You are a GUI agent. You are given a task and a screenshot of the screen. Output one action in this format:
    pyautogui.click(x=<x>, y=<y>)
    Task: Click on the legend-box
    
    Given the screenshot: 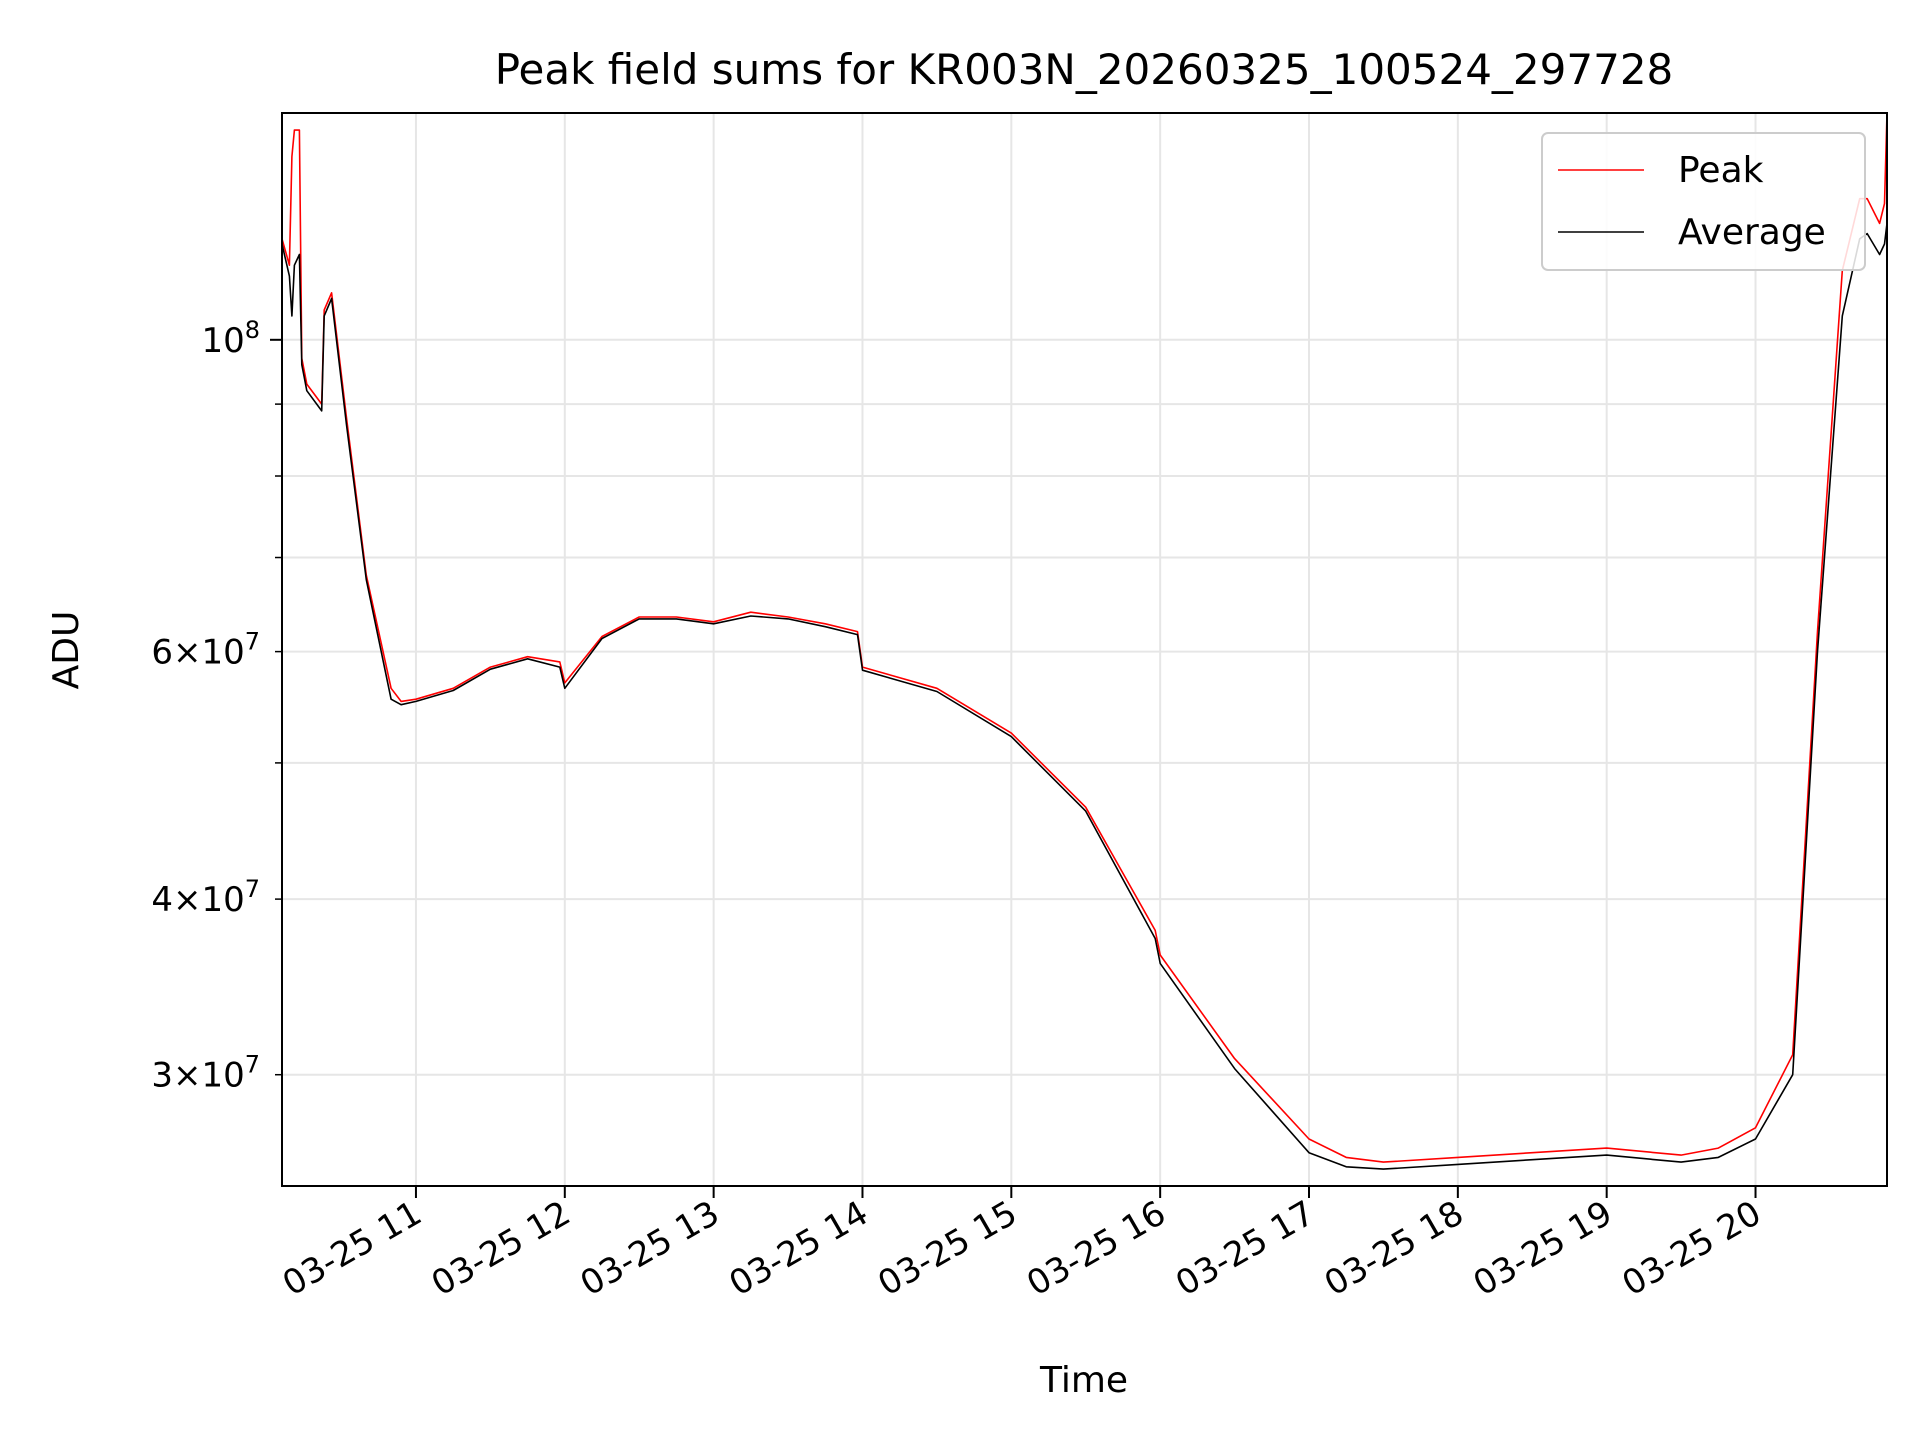 What is the action you would take?
    pyautogui.click(x=1703, y=201)
    